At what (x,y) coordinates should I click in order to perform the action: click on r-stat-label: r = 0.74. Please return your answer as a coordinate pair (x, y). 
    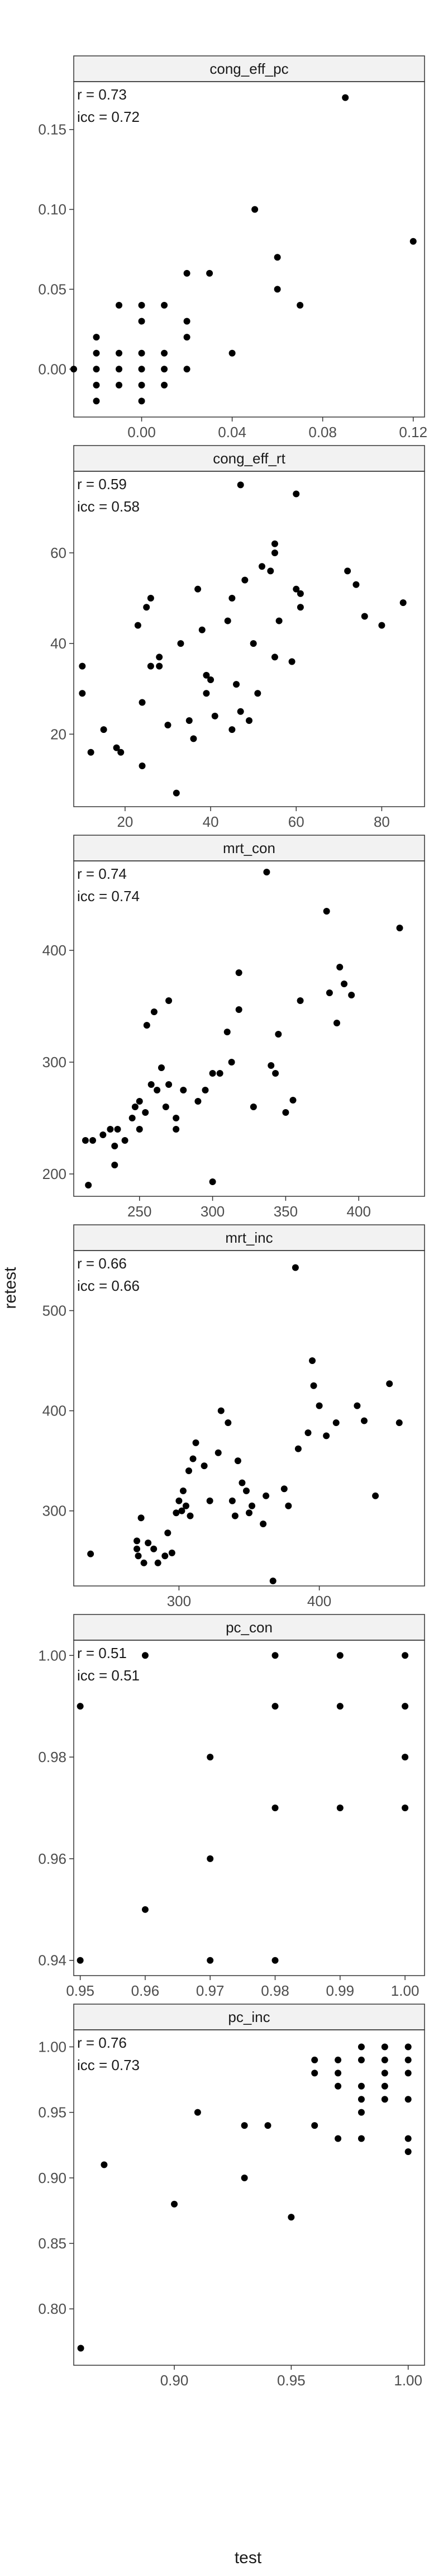
    Looking at the image, I should click on (102, 874).